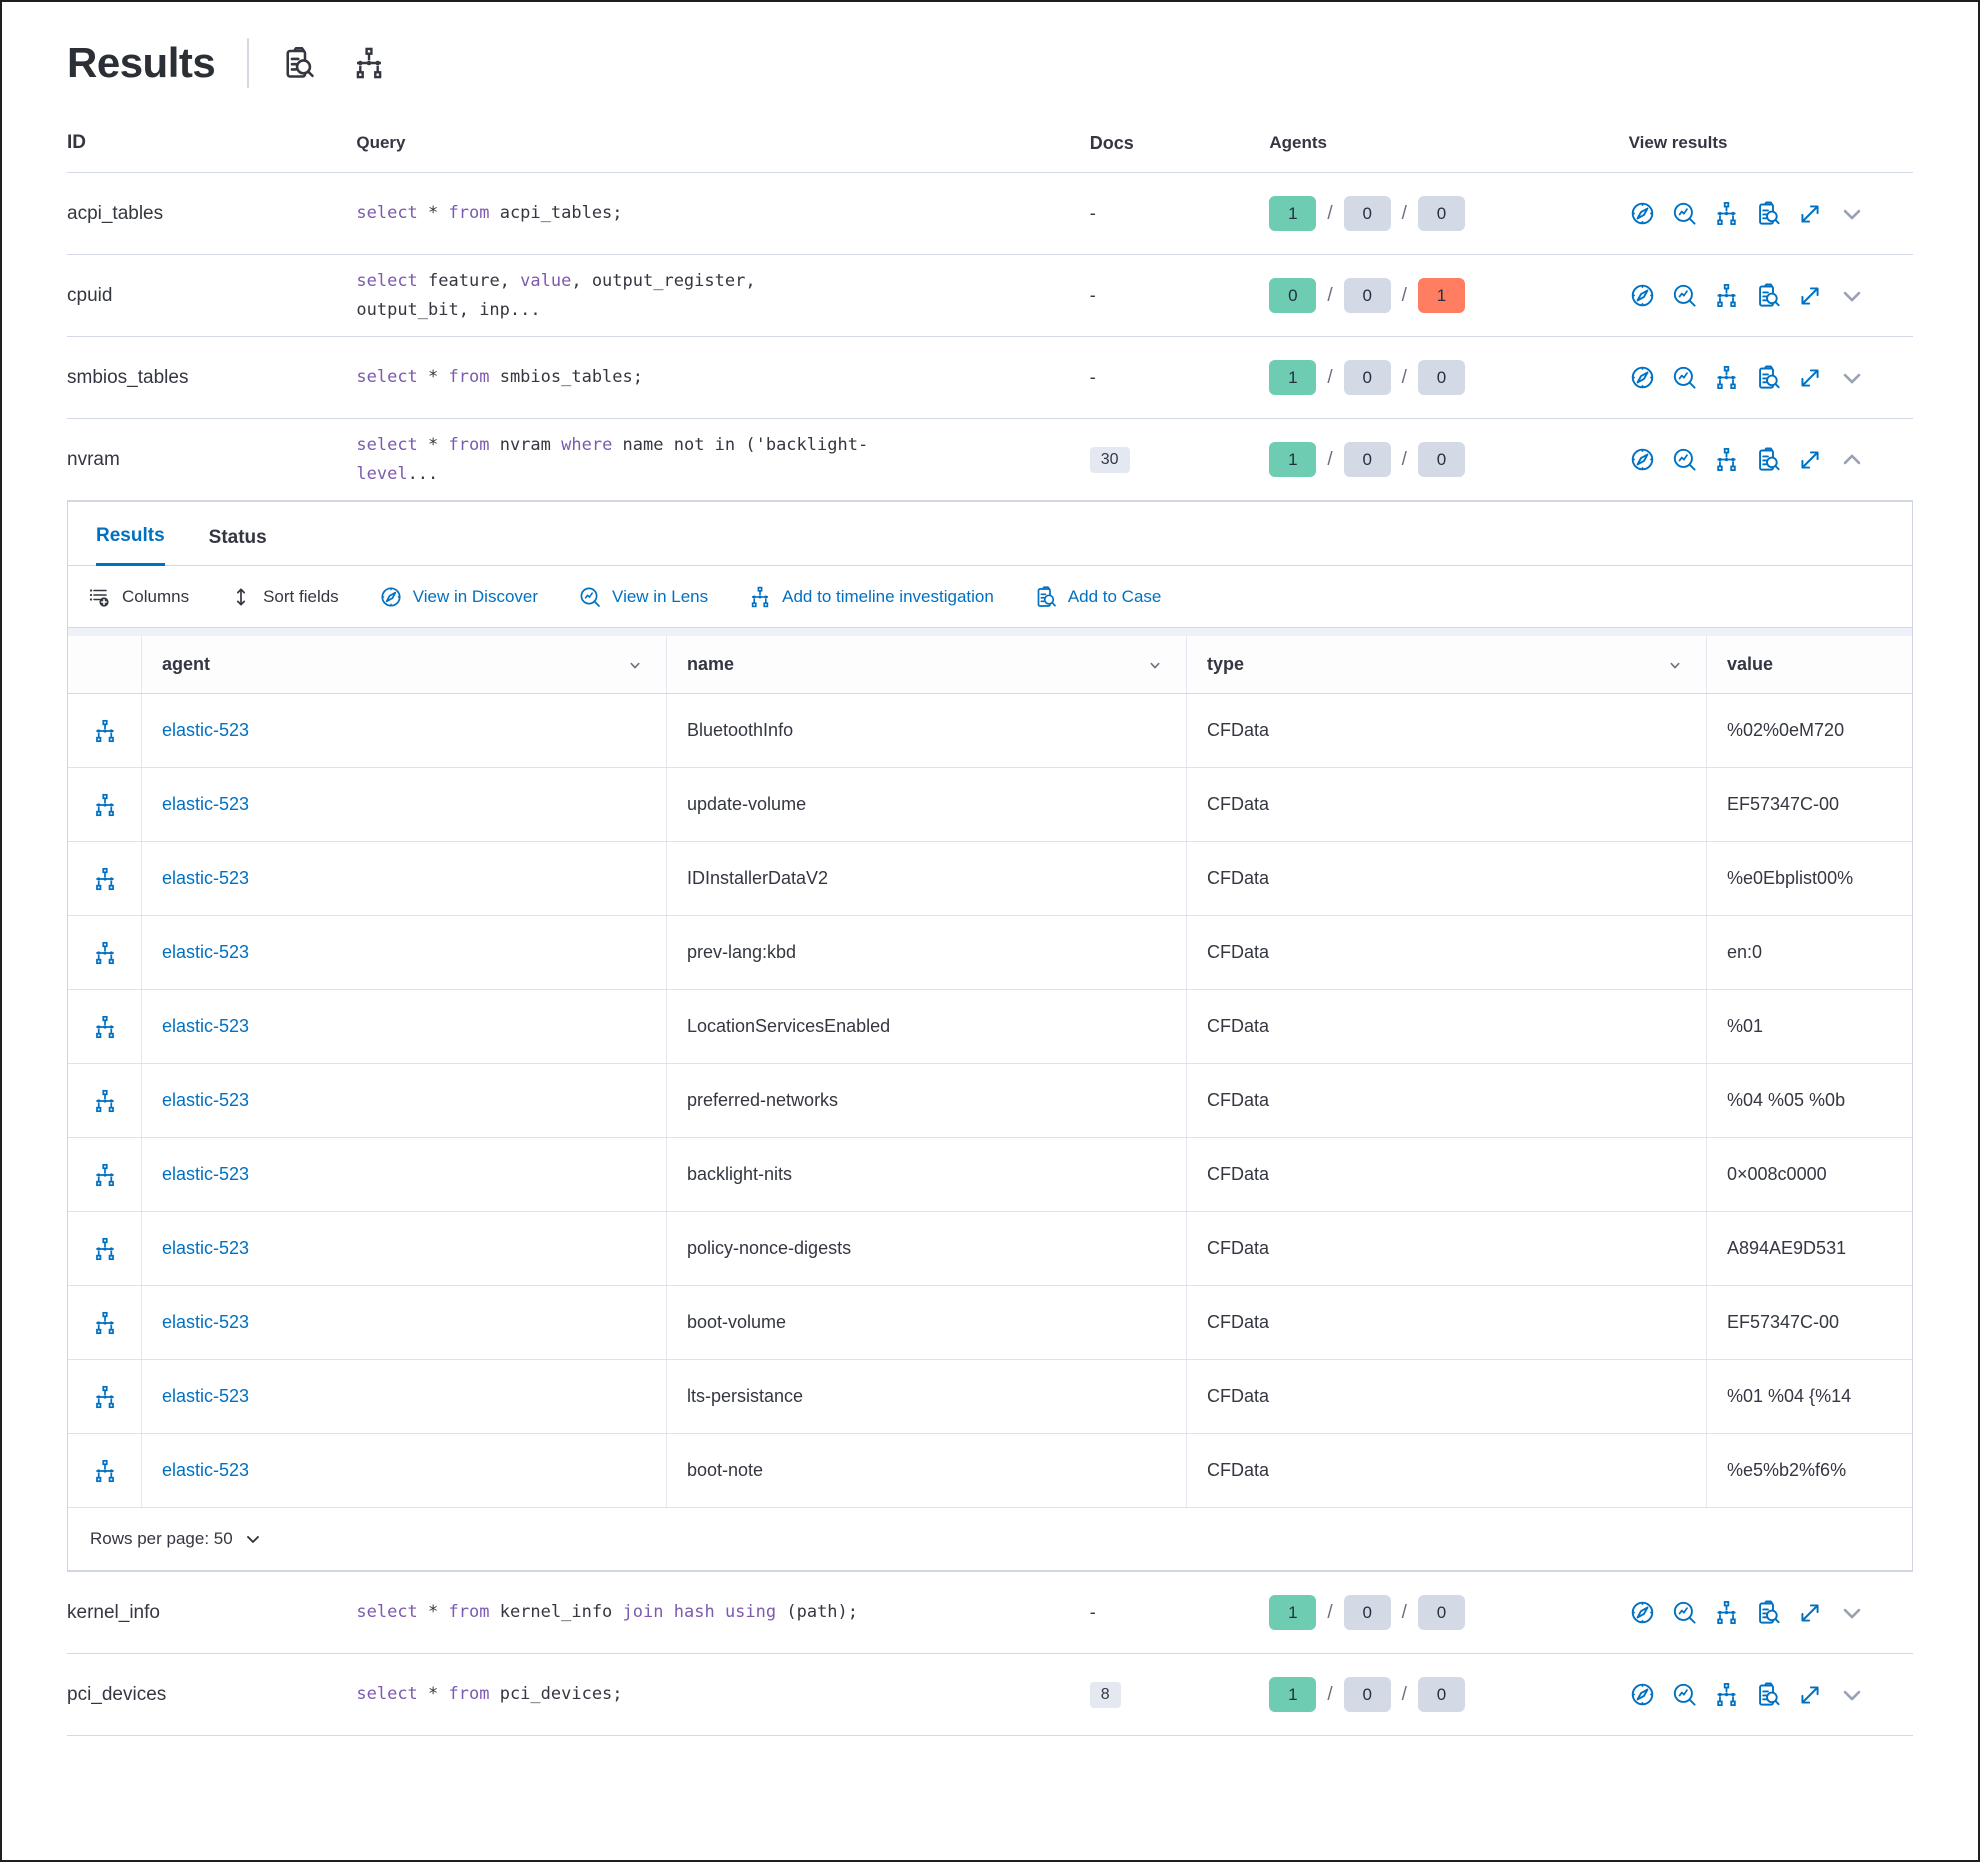 This screenshot has width=1980, height=1862. Describe the element at coordinates (284, 597) in the screenshot. I see `sort-fields-button: Sort fields` at that location.